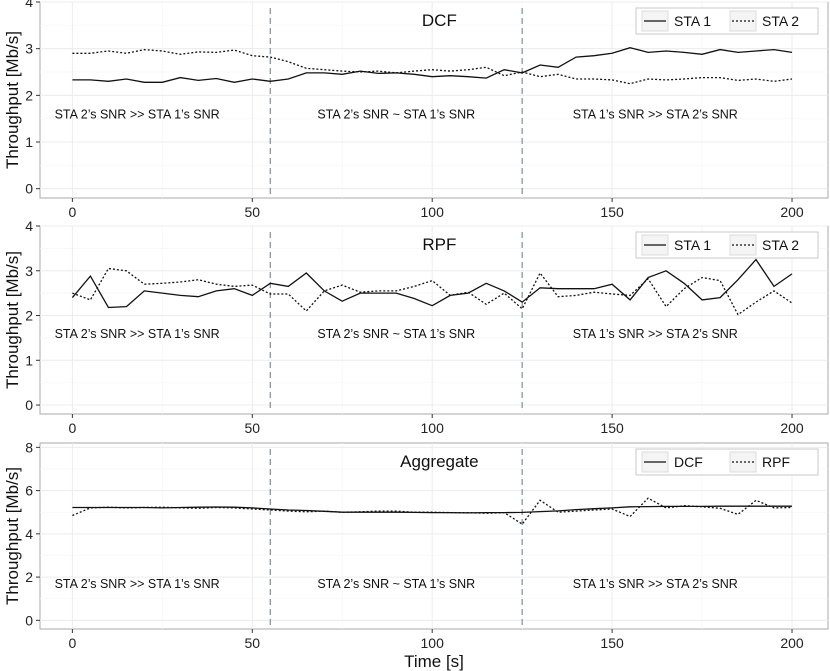 This screenshot has height=671, width=830. What do you see at coordinates (439, 461) in the screenshot?
I see `aggregate-panel-title: Aggregate` at bounding box center [439, 461].